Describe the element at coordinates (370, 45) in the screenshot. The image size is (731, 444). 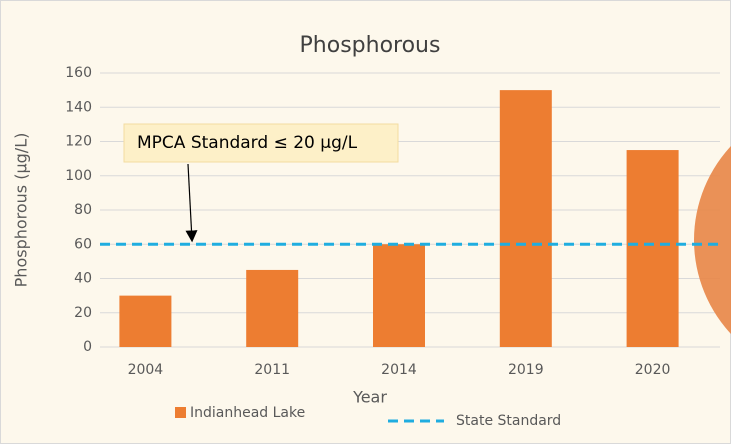
I see `chart-title: Phosphorous` at that location.